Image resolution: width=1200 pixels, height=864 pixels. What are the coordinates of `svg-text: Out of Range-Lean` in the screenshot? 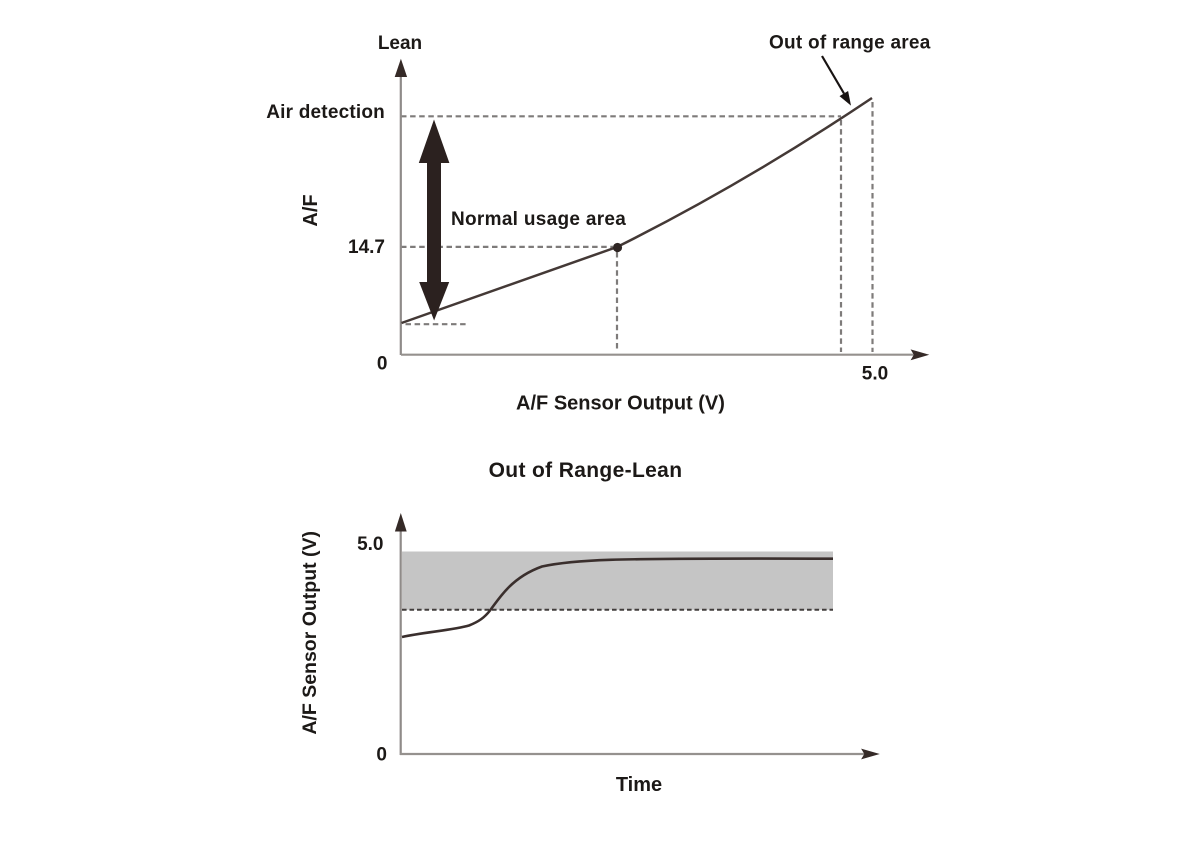 It's located at (586, 470).